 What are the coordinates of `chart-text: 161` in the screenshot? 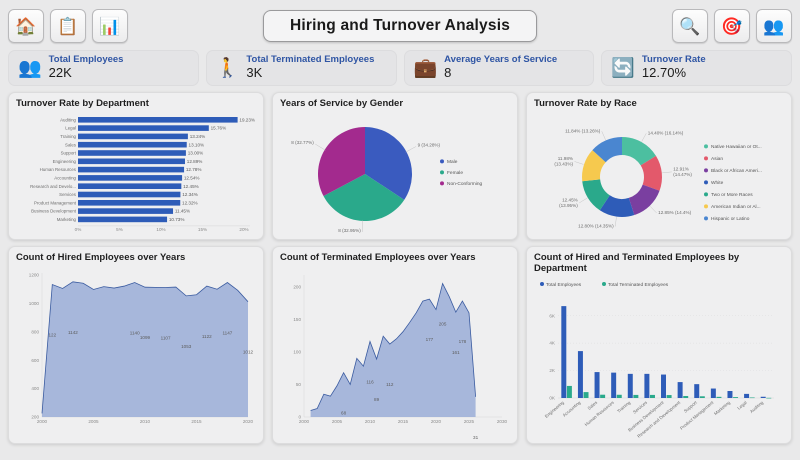 It's located at (456, 352).